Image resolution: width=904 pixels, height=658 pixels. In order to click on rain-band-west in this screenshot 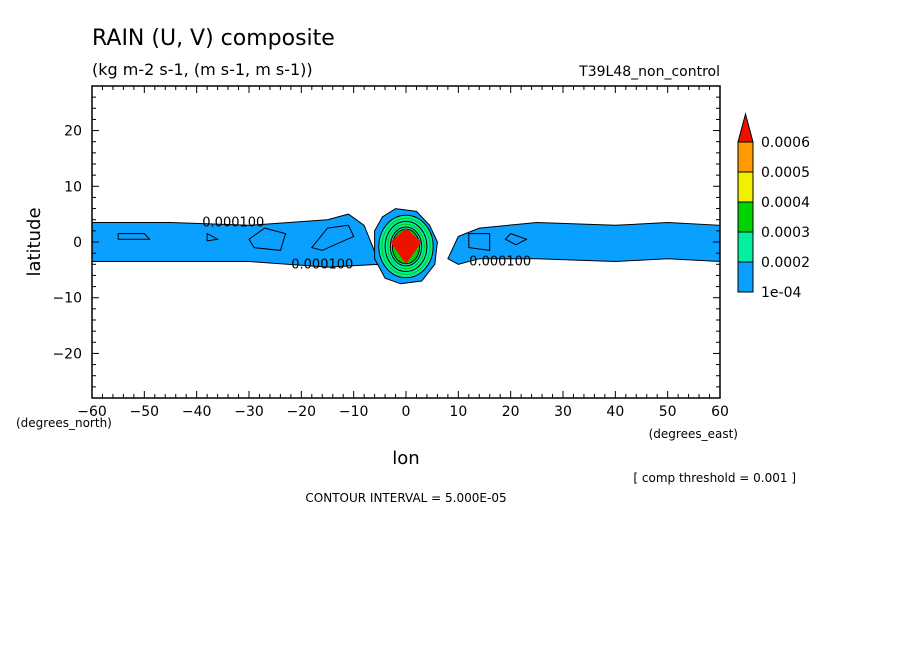, I will do `click(236, 240)`.